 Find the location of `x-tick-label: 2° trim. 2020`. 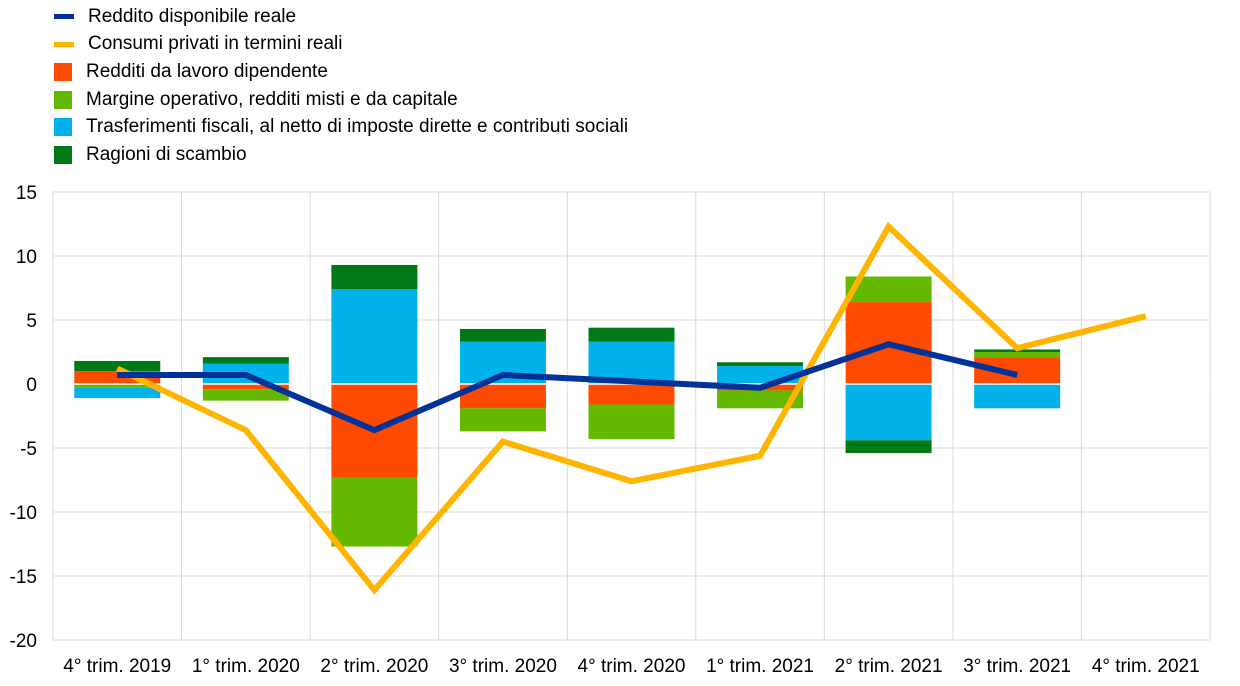

x-tick-label: 2° trim. 2020 is located at coordinates (374, 666).